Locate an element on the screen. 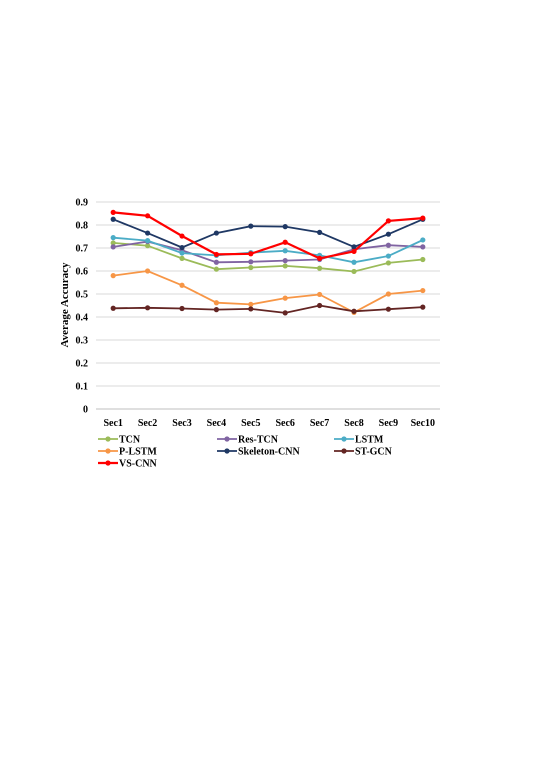  x-tick-label: Sec9 is located at coordinates (388, 423).